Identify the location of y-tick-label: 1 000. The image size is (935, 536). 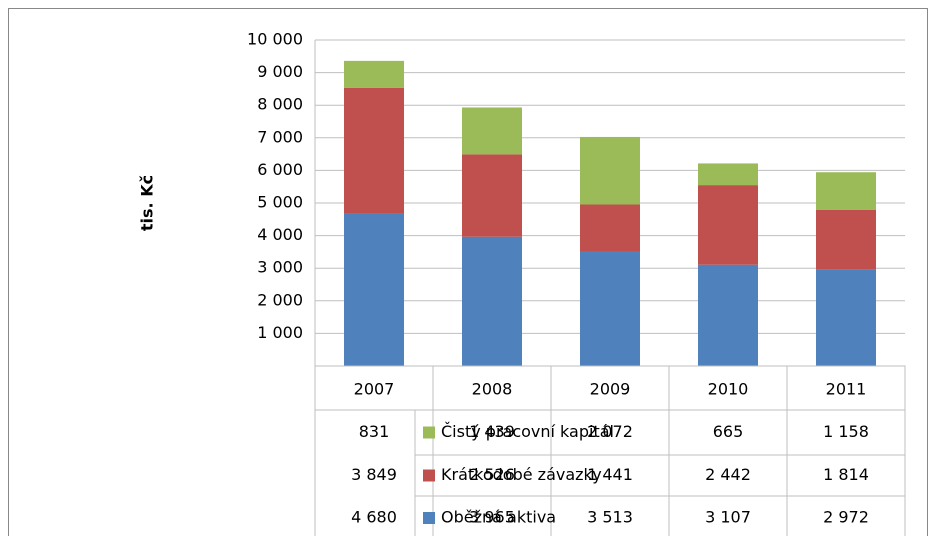
(280, 332).